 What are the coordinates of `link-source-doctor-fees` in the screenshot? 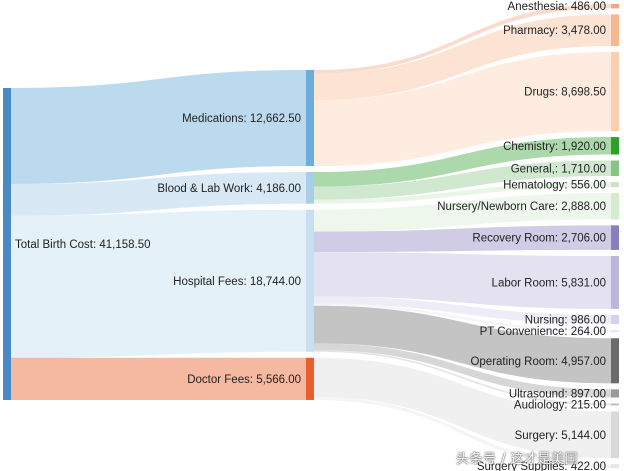 It's located at (158, 378).